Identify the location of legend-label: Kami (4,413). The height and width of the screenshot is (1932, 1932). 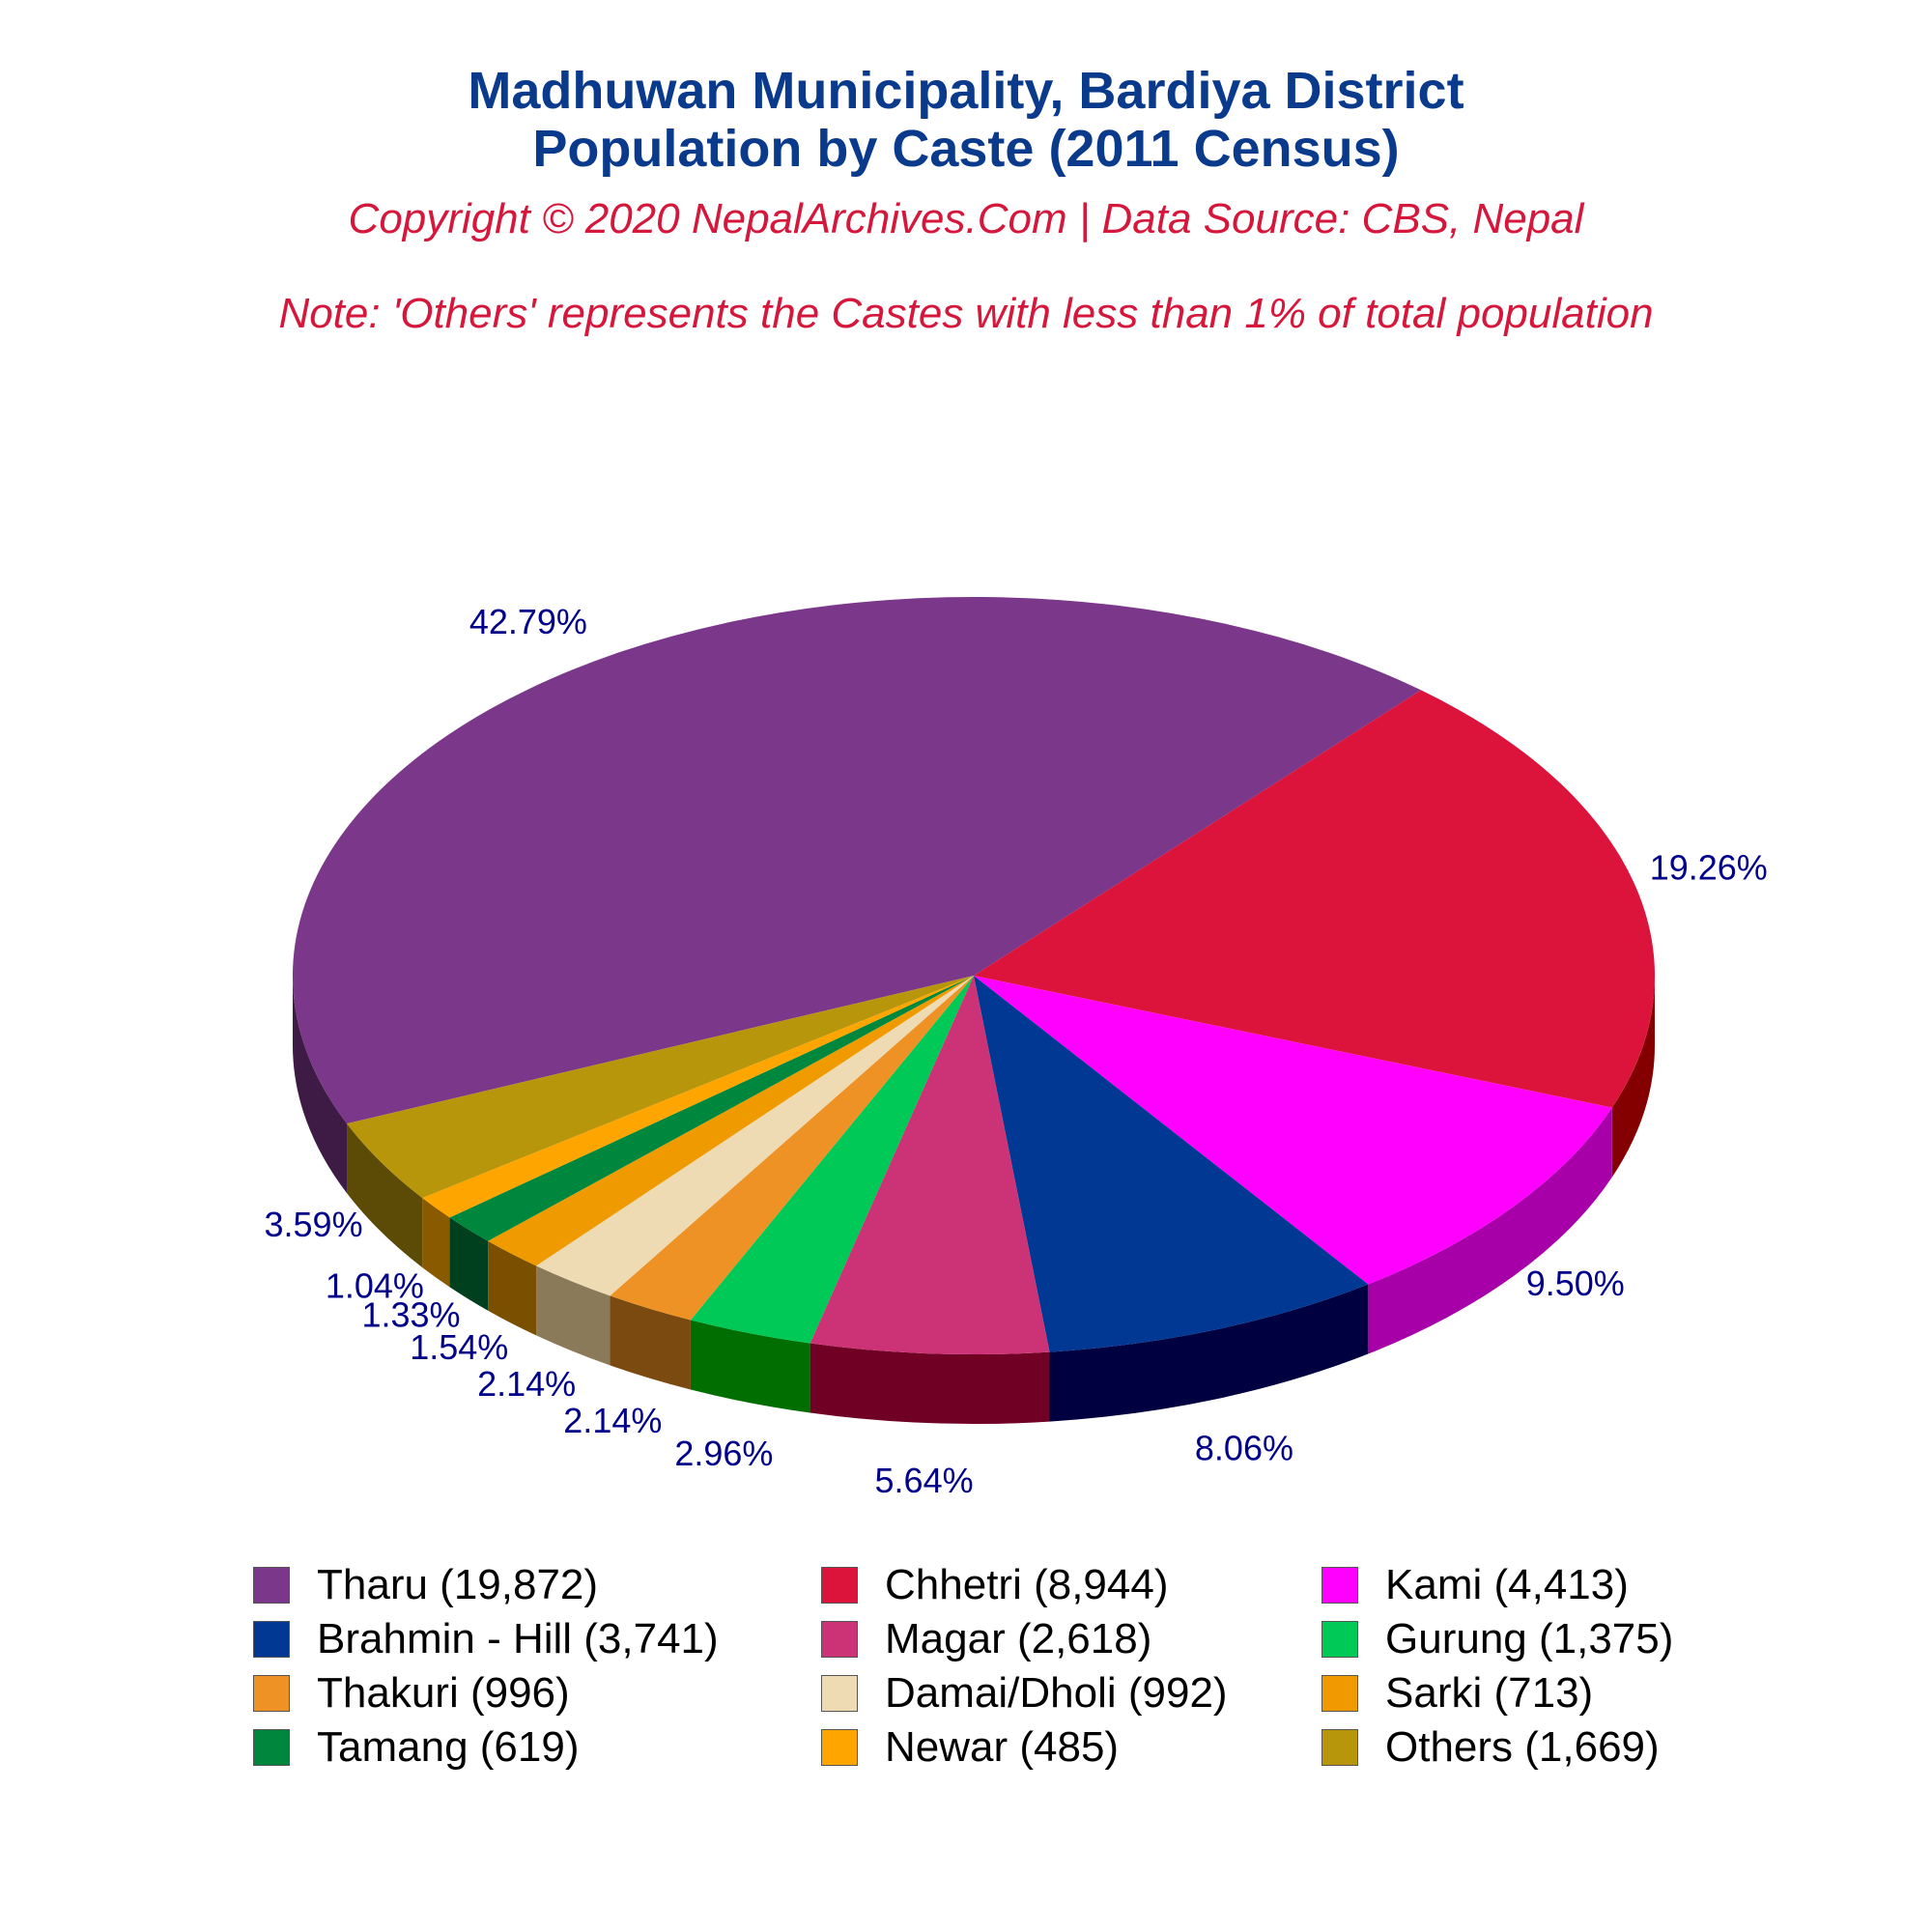
(1507, 1584).